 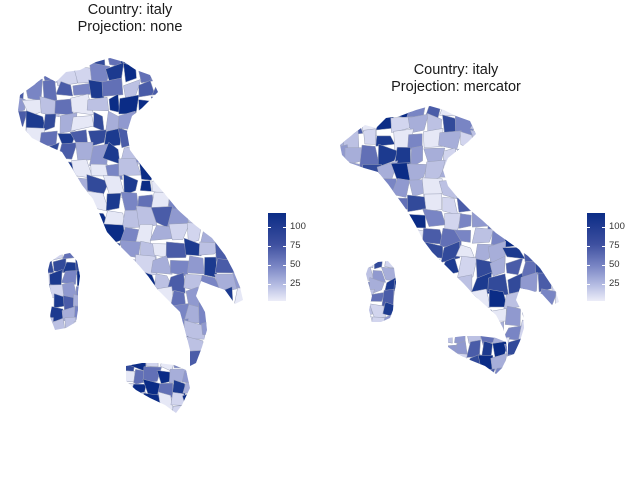 I want to click on panel-title-country: Country: italy, so click(x=130, y=10).